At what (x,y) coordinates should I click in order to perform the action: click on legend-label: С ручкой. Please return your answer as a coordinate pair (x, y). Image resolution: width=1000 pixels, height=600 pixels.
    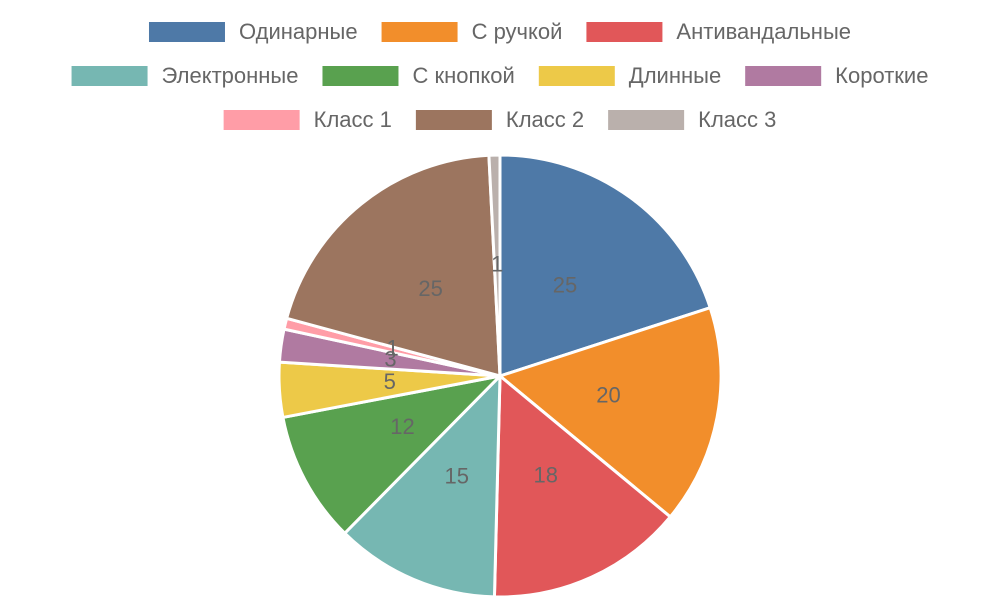
    Looking at the image, I should click on (517, 31).